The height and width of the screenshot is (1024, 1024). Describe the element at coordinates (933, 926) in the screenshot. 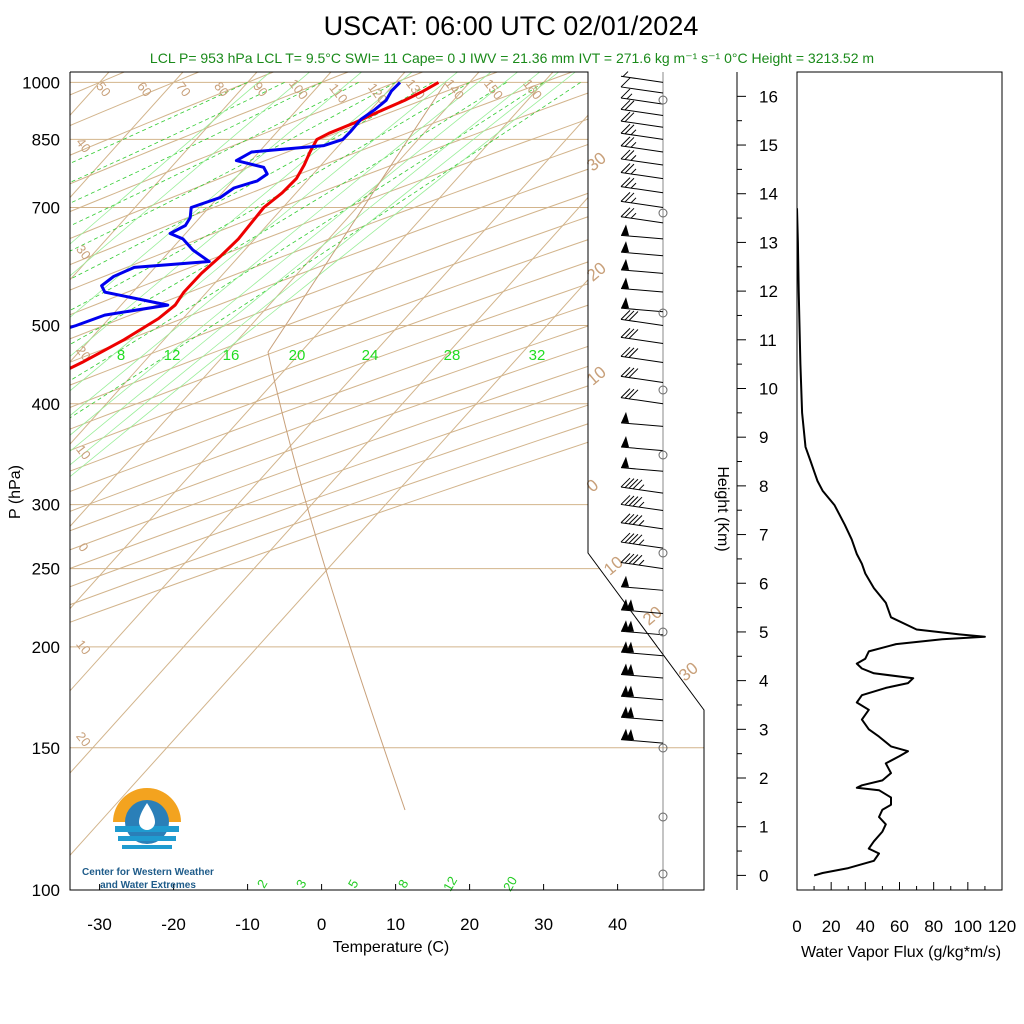

I see `flux-x-tick-label: 80` at that location.